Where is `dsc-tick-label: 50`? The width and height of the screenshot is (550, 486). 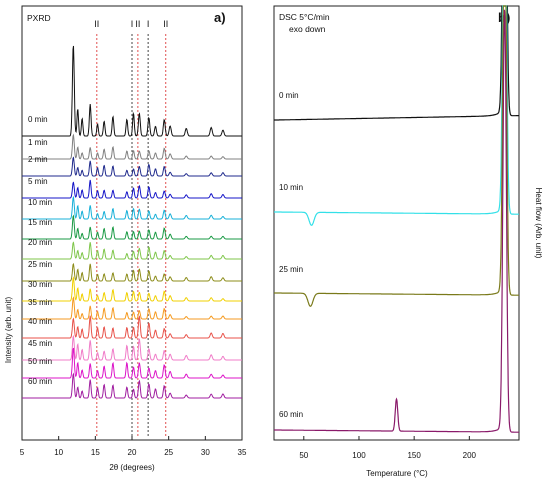 dsc-tick-label: 50 is located at coordinates (303, 455).